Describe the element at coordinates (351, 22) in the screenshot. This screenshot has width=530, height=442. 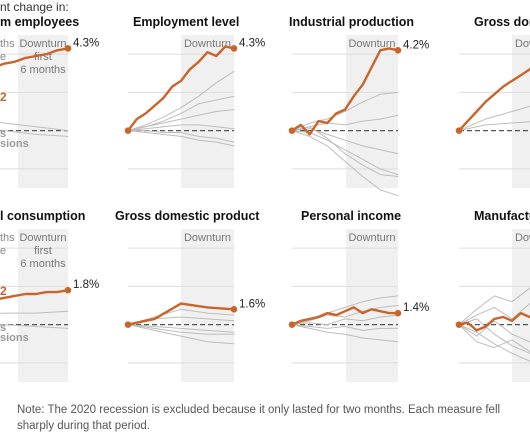
I see `chart-title: Industrial production` at that location.